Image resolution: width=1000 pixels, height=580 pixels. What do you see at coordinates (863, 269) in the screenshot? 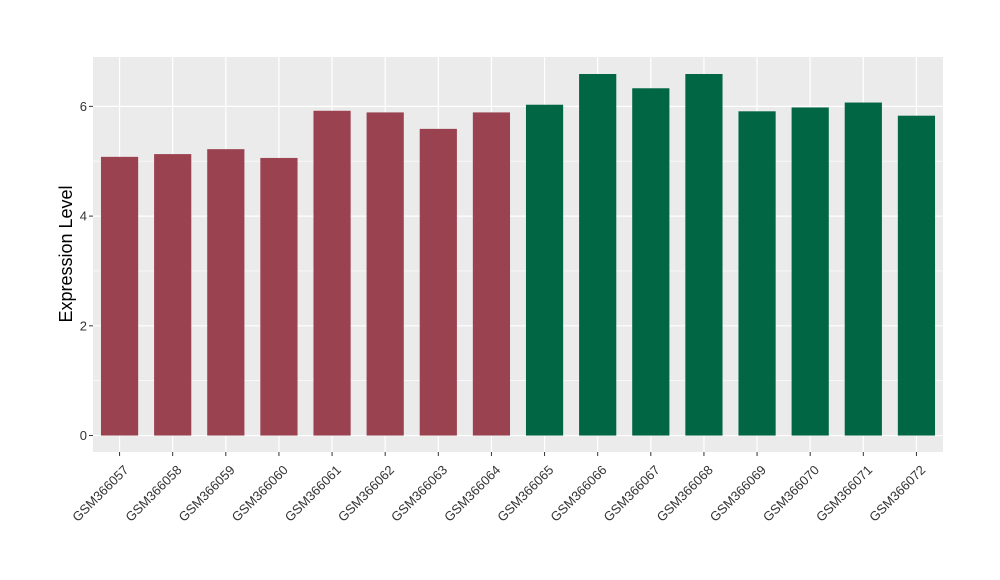
I see `bar-GSM366071` at bounding box center [863, 269].